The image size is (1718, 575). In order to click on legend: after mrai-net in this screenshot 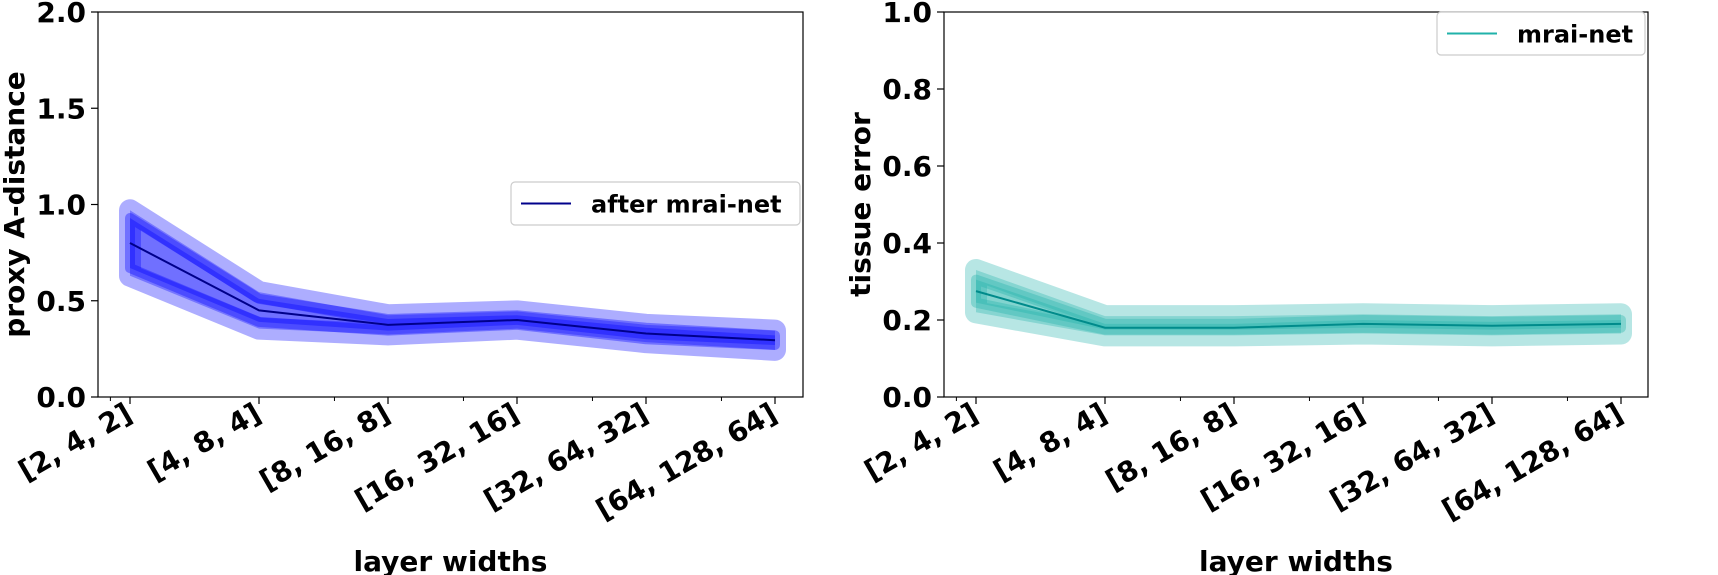, I will do `click(655, 203)`.